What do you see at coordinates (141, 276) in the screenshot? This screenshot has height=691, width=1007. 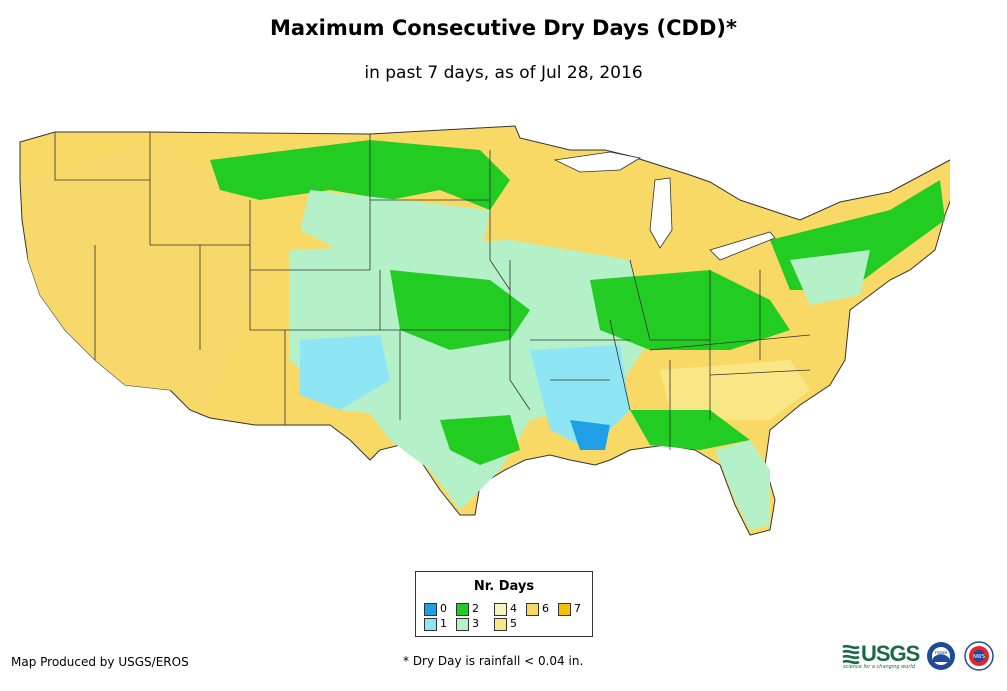 I see `west-zone` at bounding box center [141, 276].